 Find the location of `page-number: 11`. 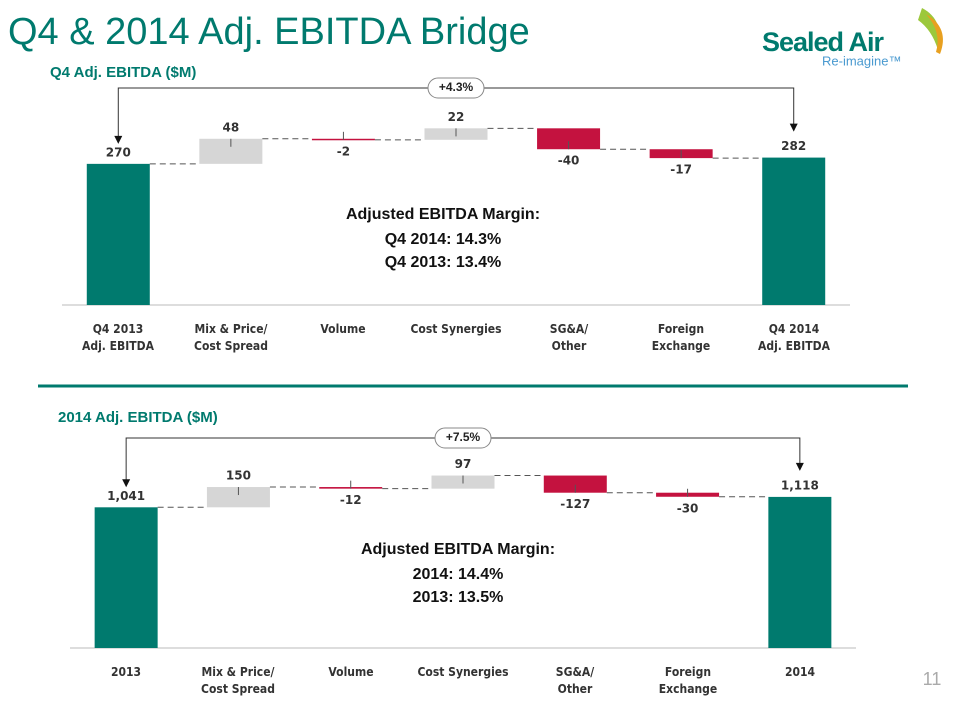

page-number: 11 is located at coordinates (932, 679).